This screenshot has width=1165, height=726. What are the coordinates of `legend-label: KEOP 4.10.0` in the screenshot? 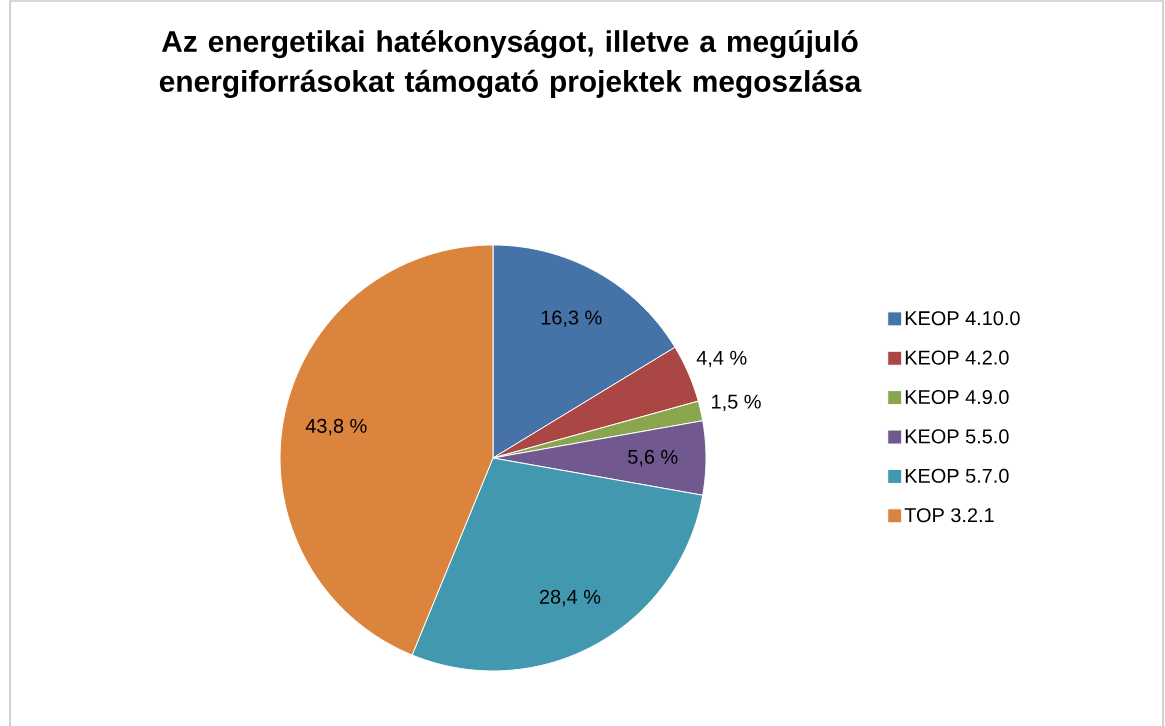 It's located at (962, 318).